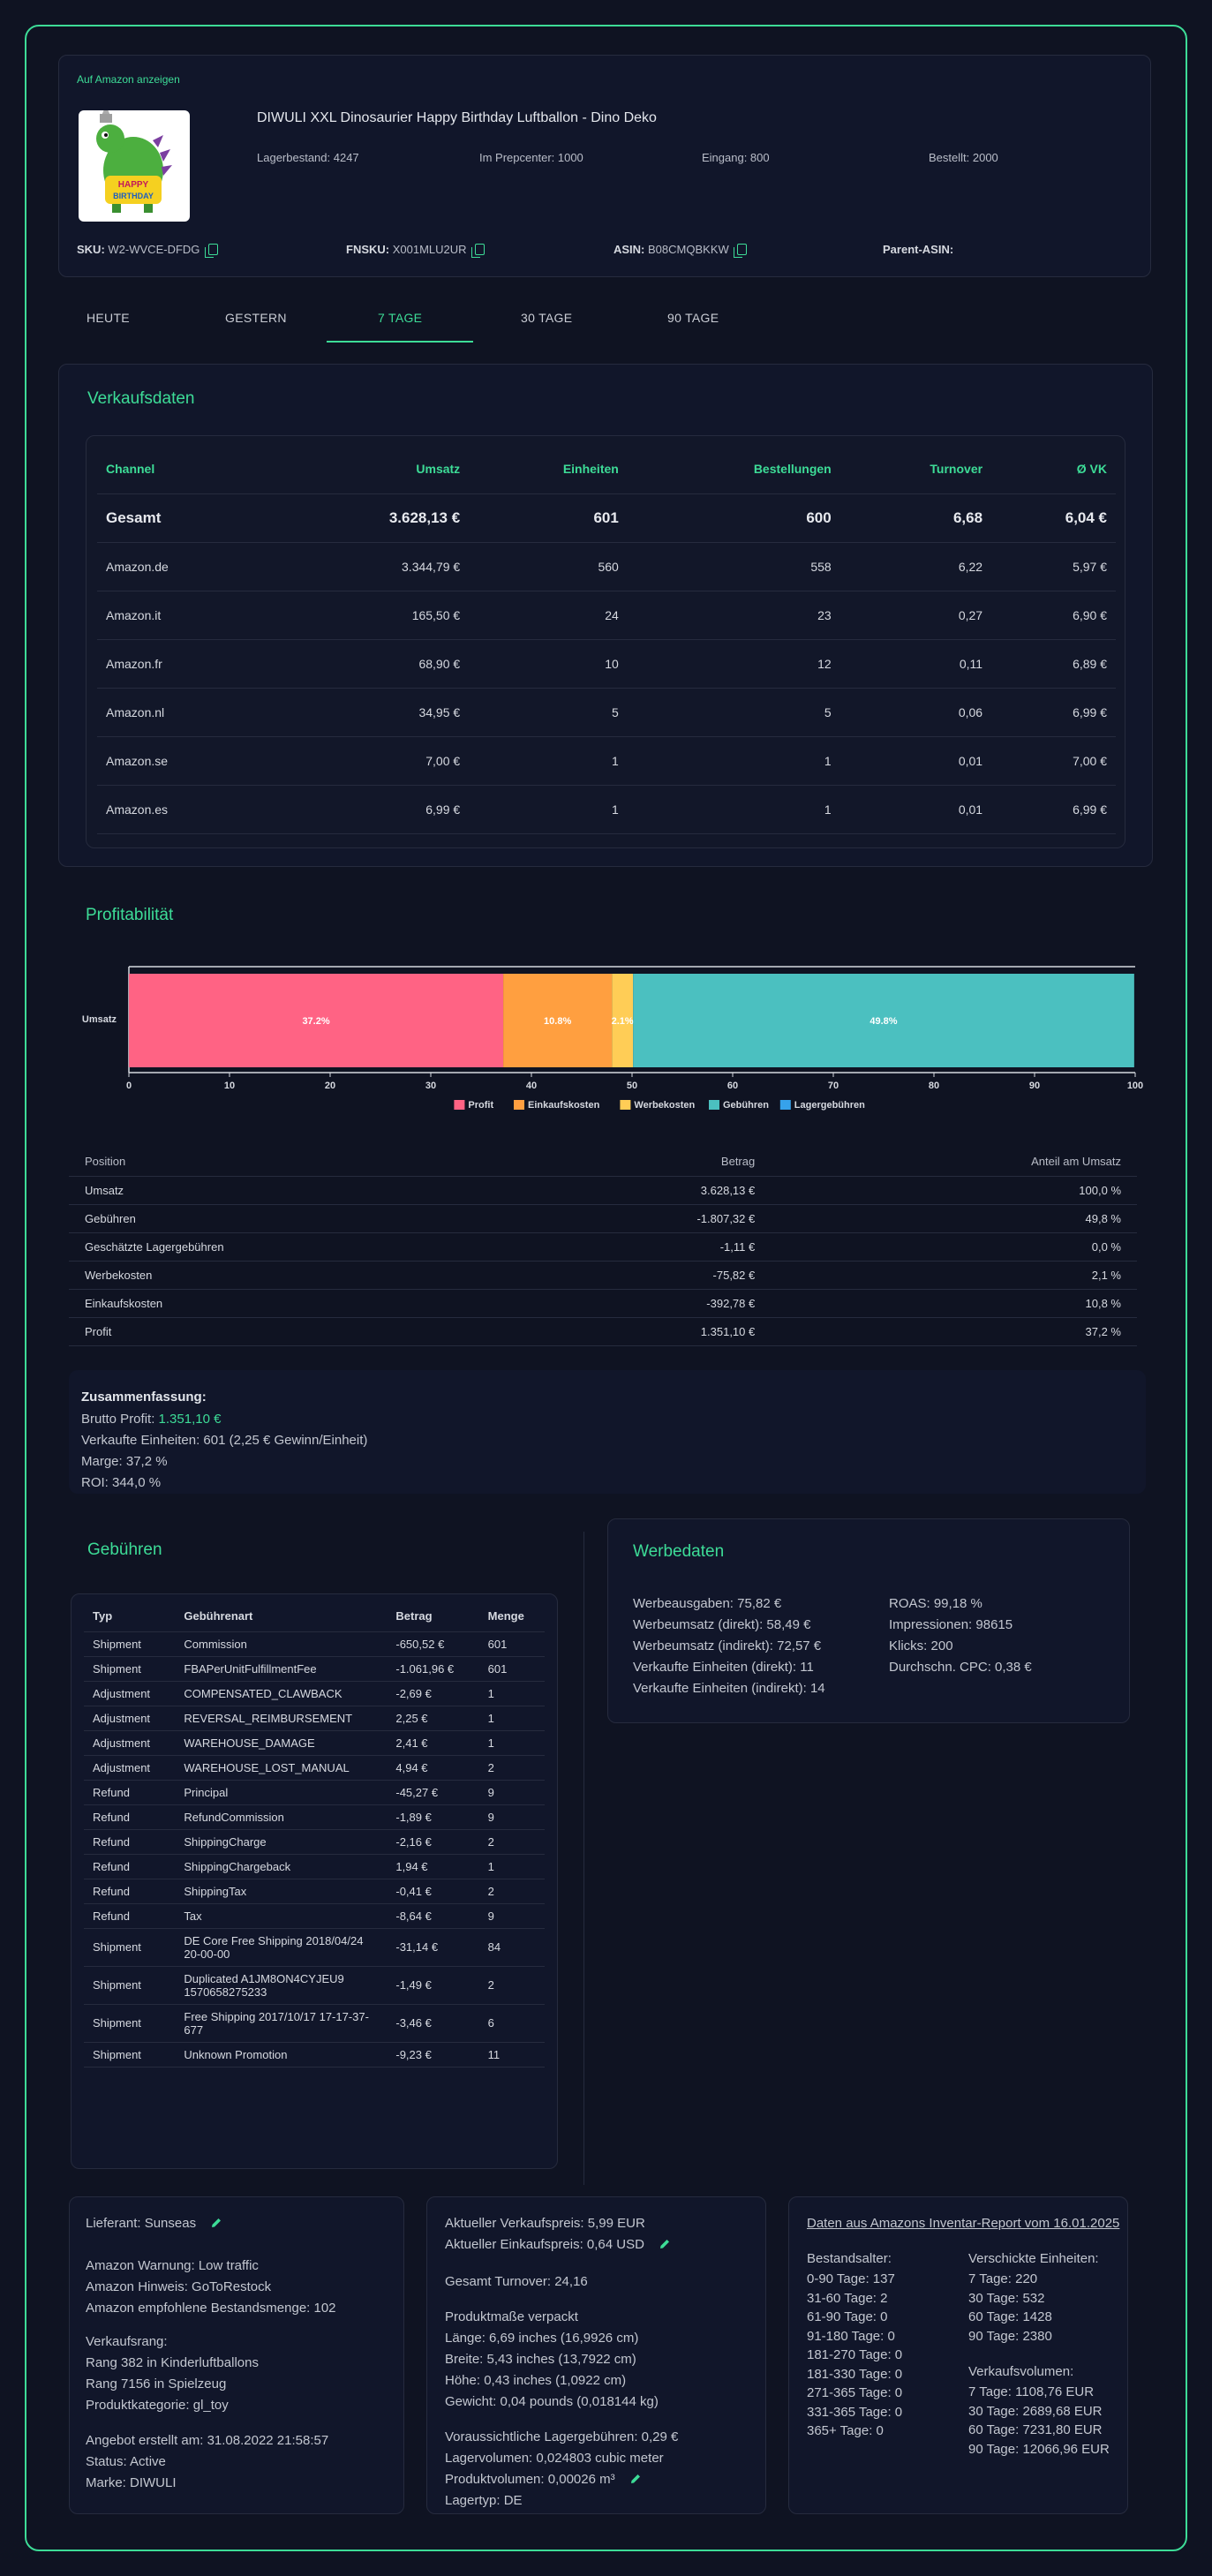 This screenshot has width=1212, height=2576. What do you see at coordinates (151, 1420) in the screenshot?
I see `brutto-profit: Brutto Profit: 1.351,10 €` at bounding box center [151, 1420].